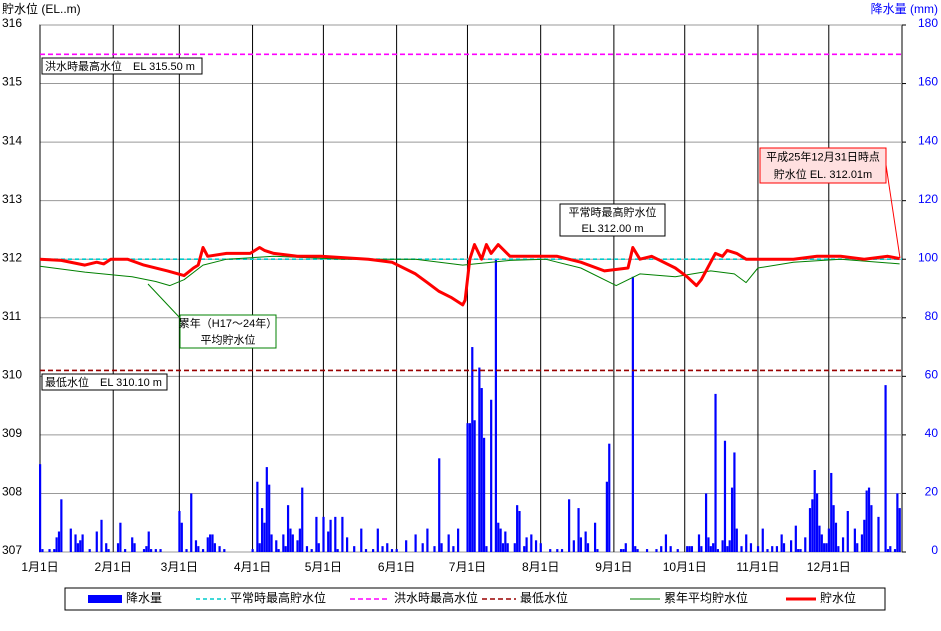  What do you see at coordinates (179, 567) in the screenshot?
I see `x-tick-label: 3月1日` at bounding box center [179, 567].